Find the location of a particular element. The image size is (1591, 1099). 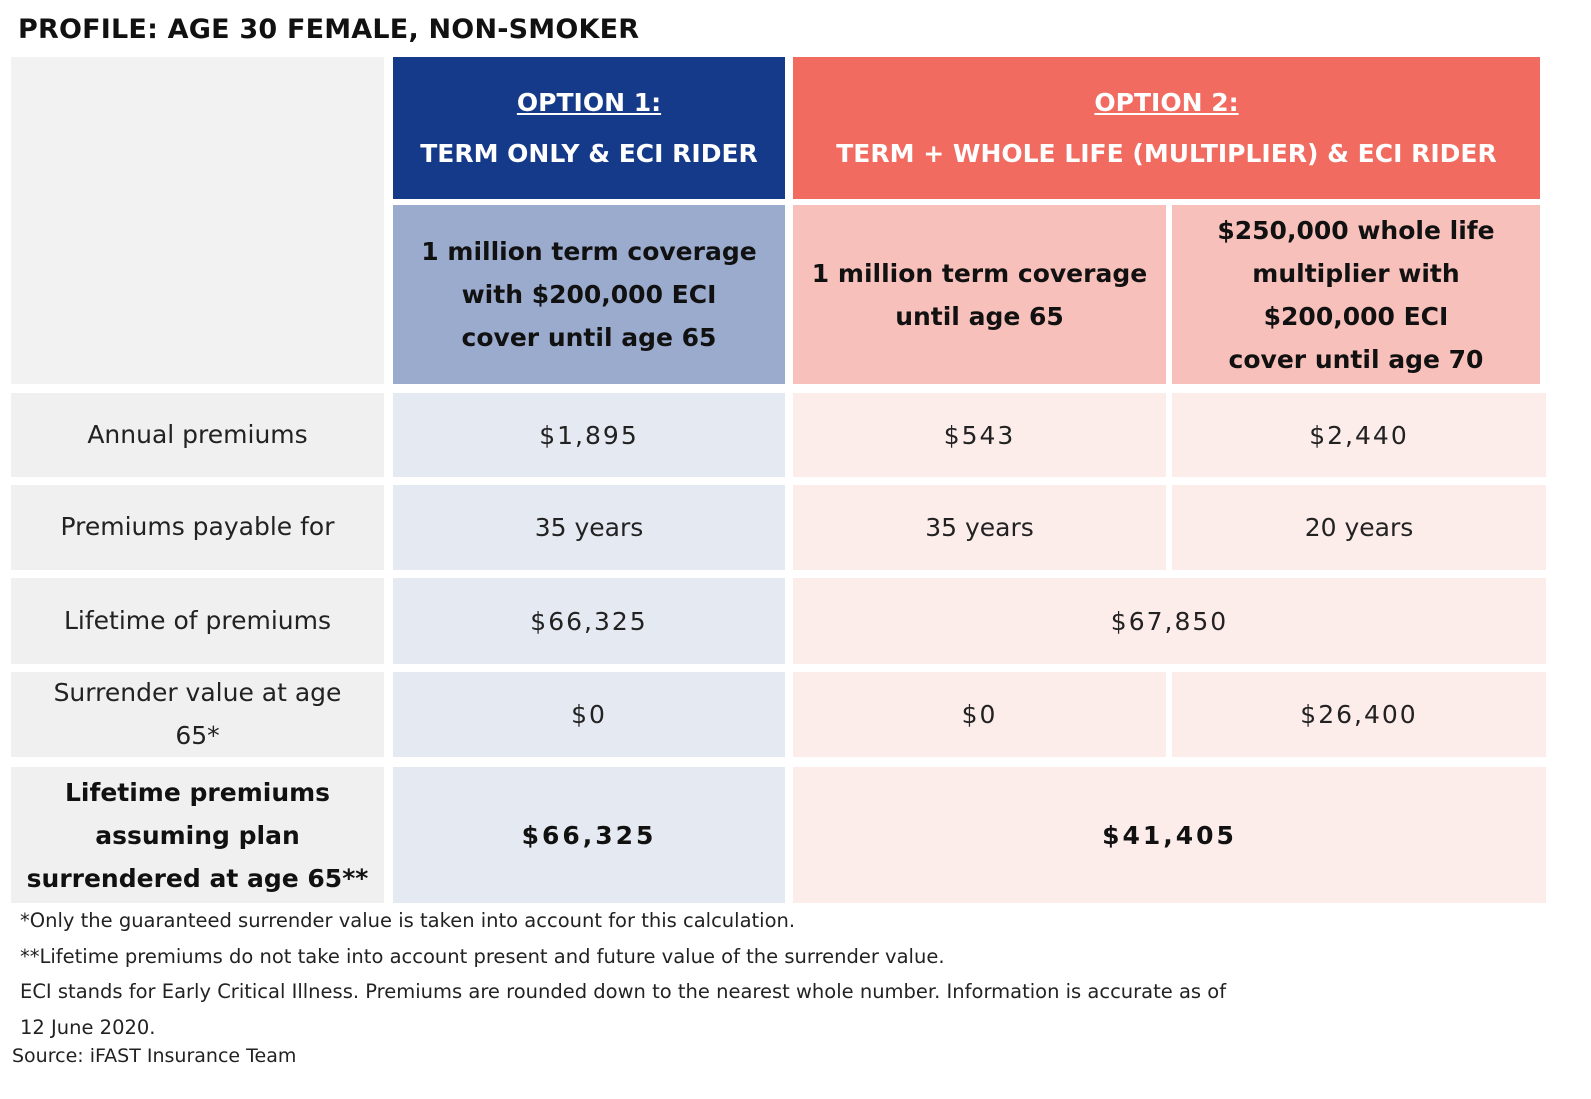

net-label-line: assuming plan is located at coordinates (197, 835).